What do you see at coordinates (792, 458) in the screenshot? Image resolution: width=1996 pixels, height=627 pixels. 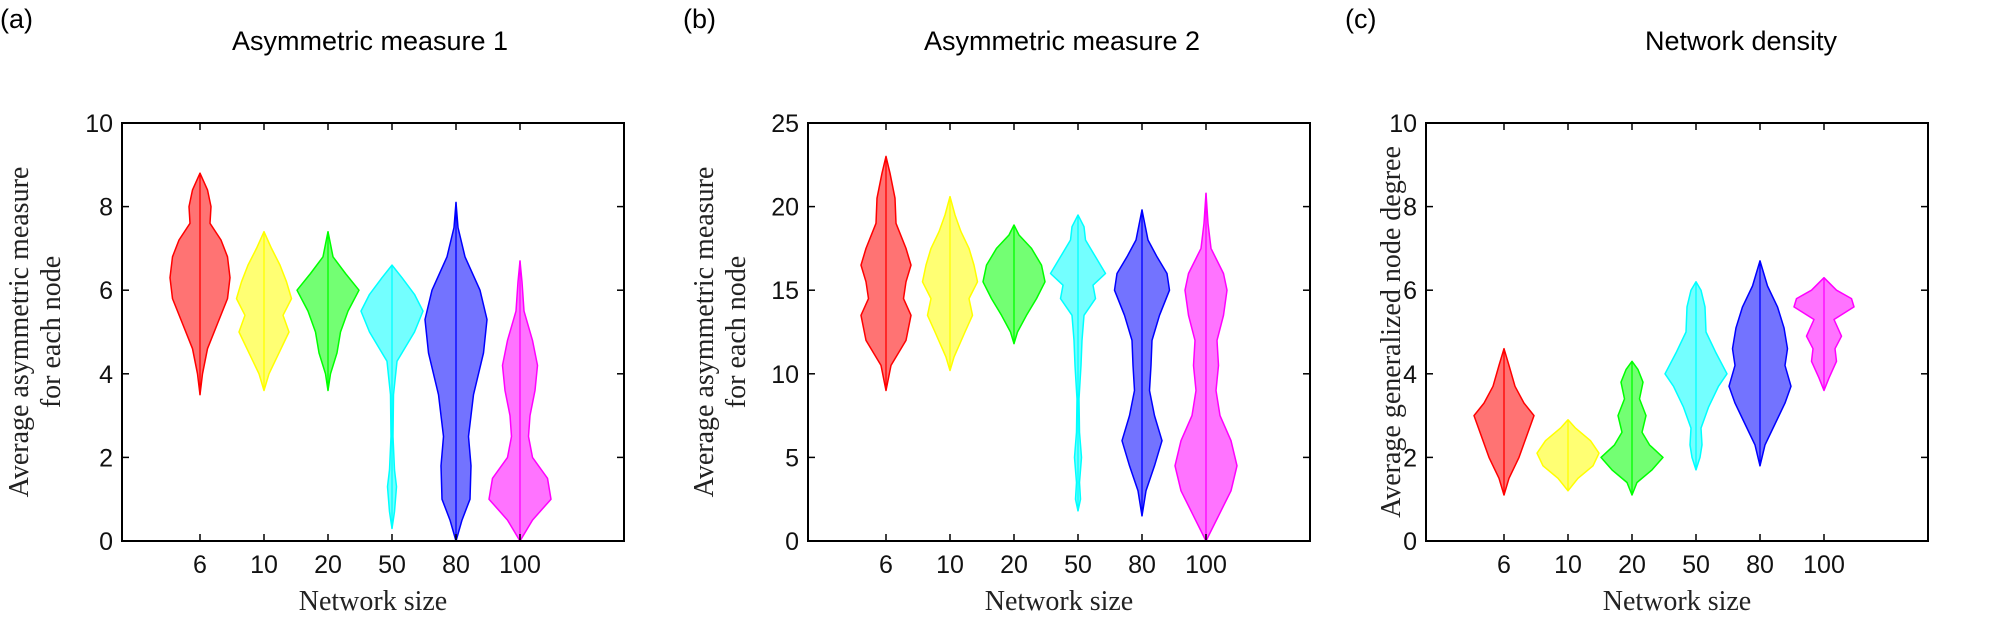 I see `y-tick-label: 5` at bounding box center [792, 458].